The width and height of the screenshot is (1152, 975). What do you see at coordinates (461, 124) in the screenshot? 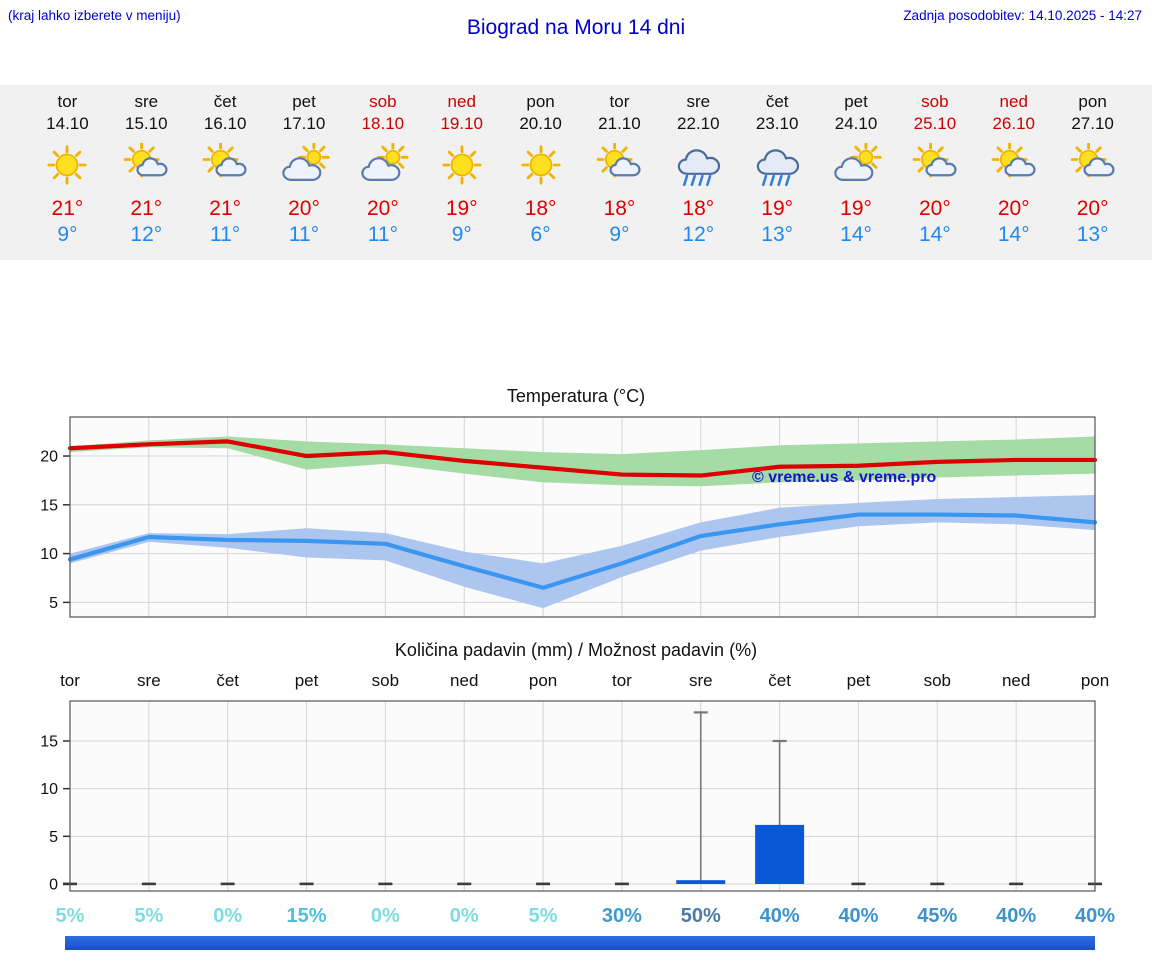
I see `day-date: 19.10` at bounding box center [461, 124].